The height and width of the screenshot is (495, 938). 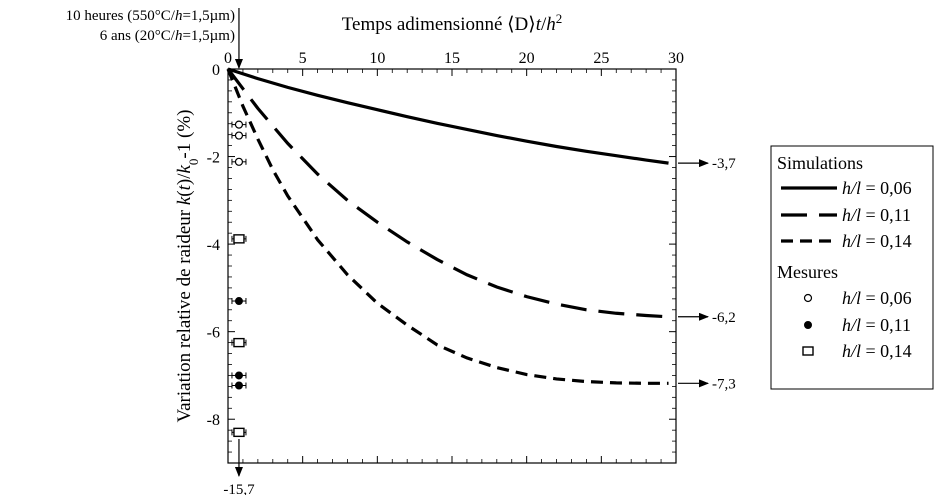 What do you see at coordinates (208, 36) in the screenshot?
I see `annotation-6-ans-after: =1,5µm)` at bounding box center [208, 36].